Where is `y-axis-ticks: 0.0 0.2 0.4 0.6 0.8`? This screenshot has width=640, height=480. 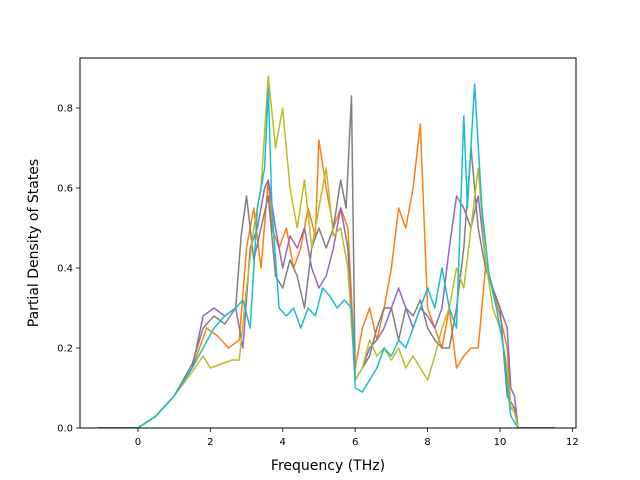 y-axis-ticks: 0.0 0.2 0.4 0.6 0.8 is located at coordinates (68, 269).